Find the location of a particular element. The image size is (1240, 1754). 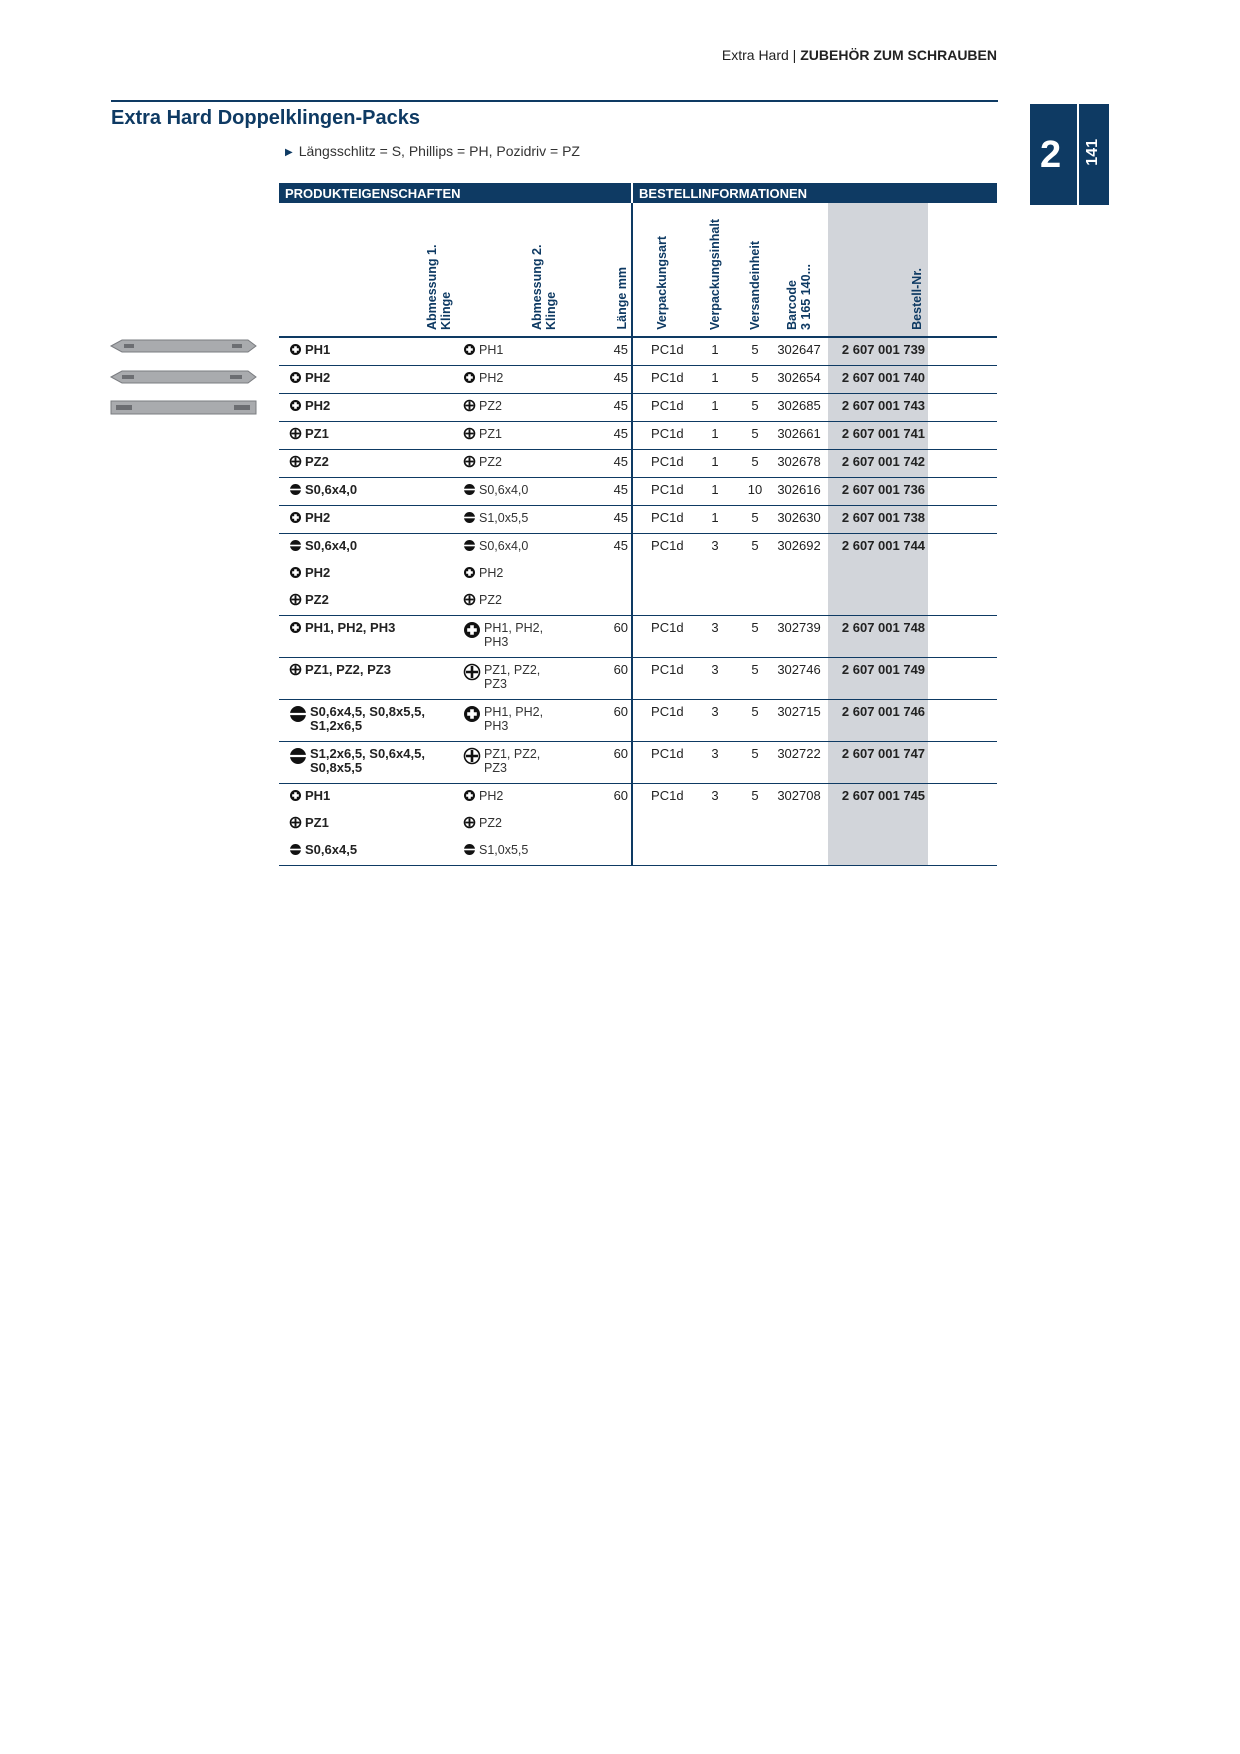

column-header-text: Abmessung 1. Klinge is located at coordinates (439, 268).